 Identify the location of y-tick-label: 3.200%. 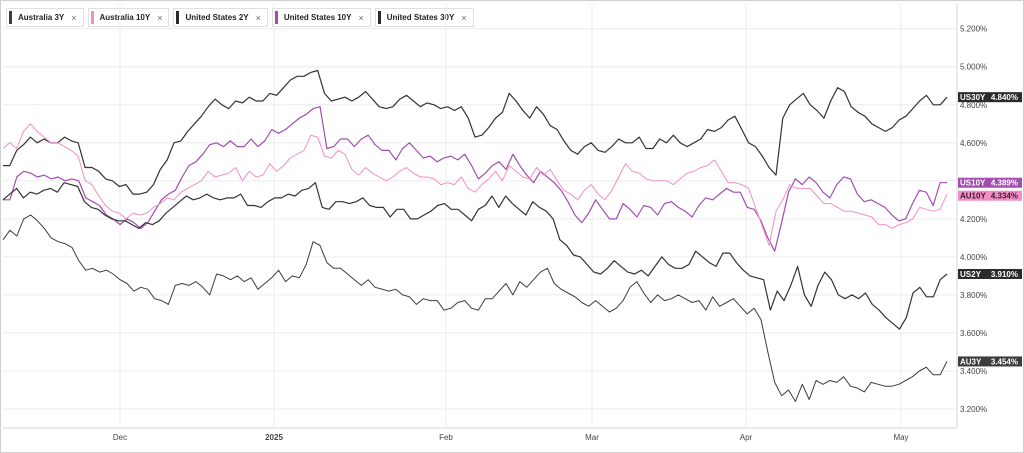
(973, 409).